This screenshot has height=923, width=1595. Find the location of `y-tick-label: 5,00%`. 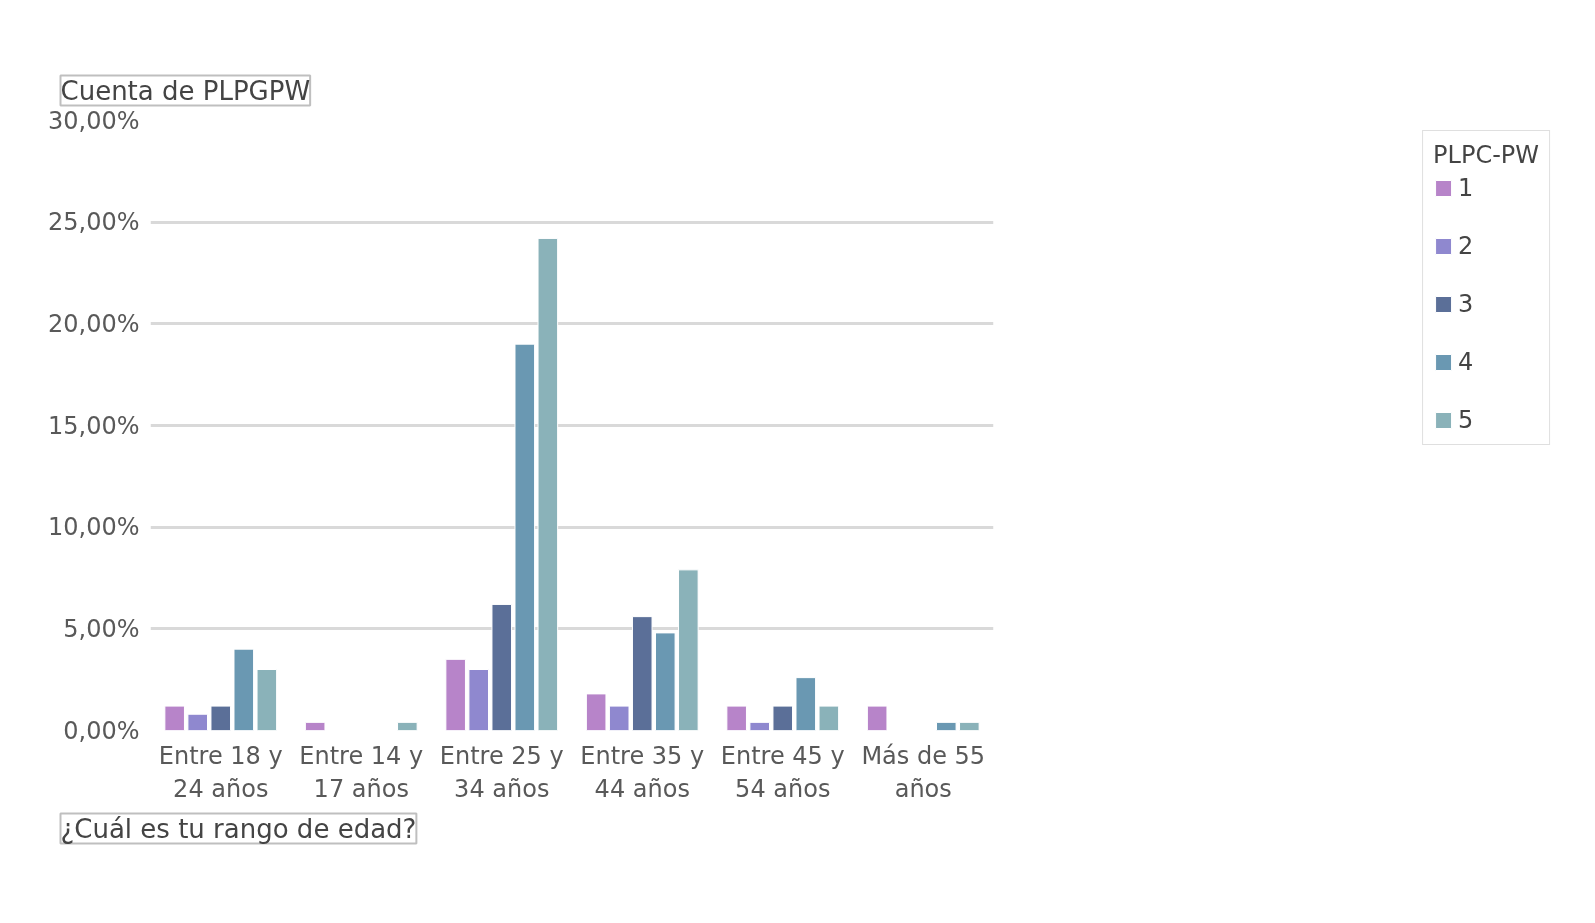

y-tick-label: 5,00% is located at coordinates (101, 628).